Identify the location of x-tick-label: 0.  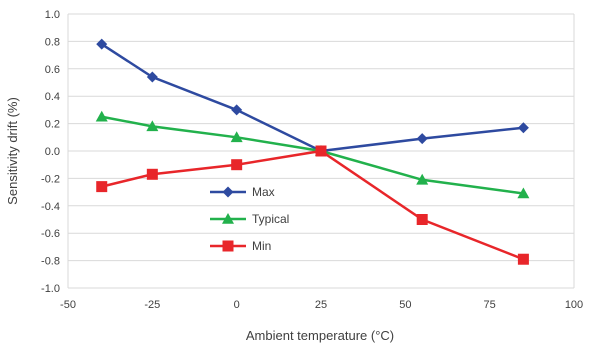
(237, 305).